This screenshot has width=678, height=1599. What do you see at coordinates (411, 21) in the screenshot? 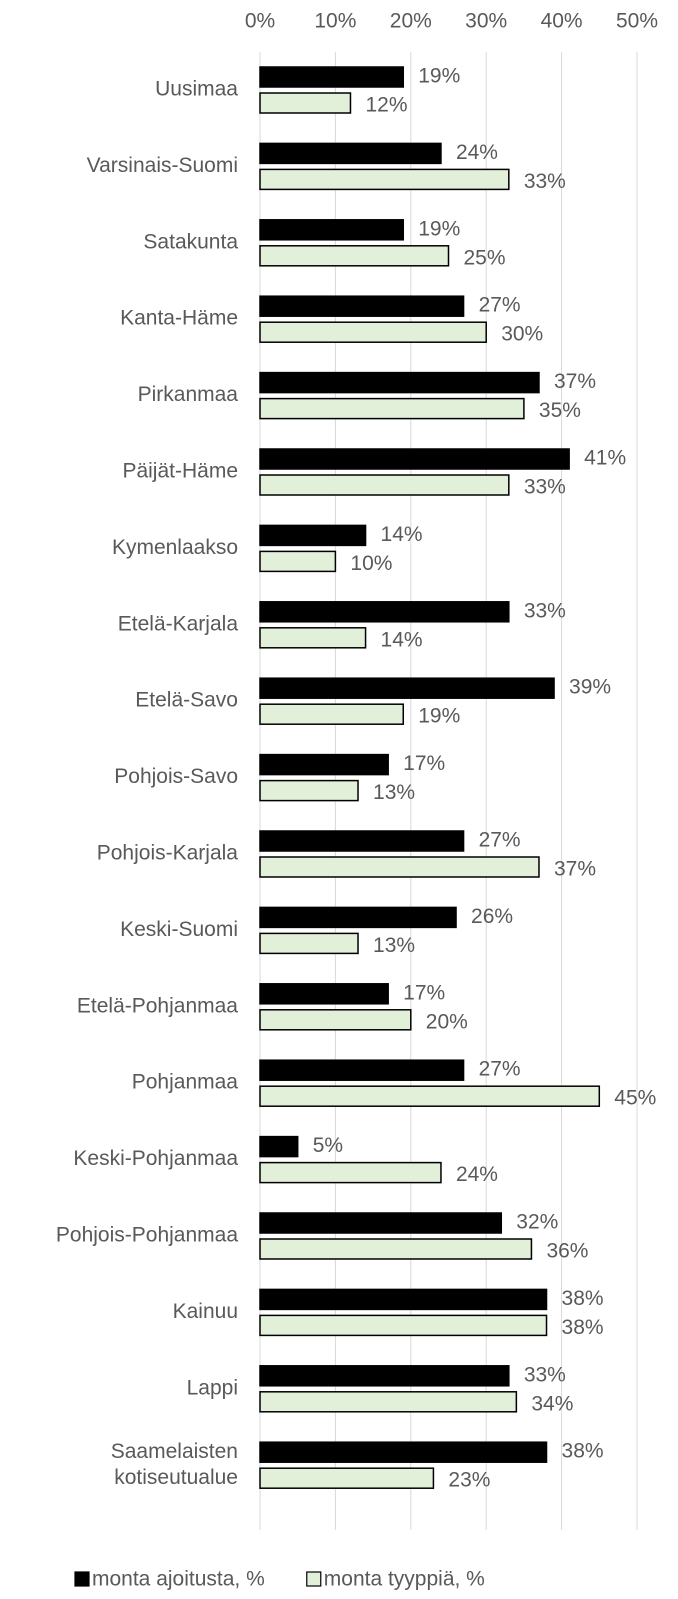
I see `x-tick-label: 20%` at bounding box center [411, 21].